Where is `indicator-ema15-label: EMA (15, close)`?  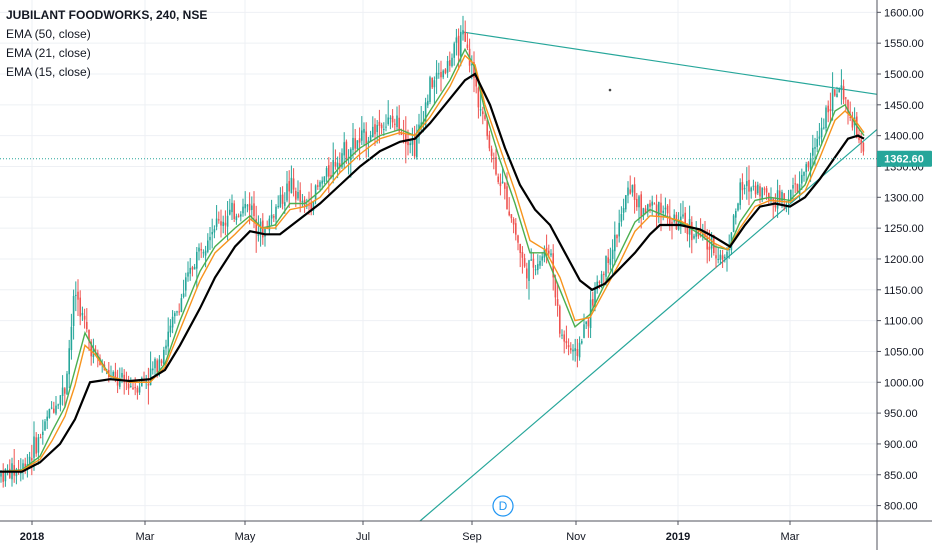 indicator-ema15-label: EMA (15, close) is located at coordinates (48, 72).